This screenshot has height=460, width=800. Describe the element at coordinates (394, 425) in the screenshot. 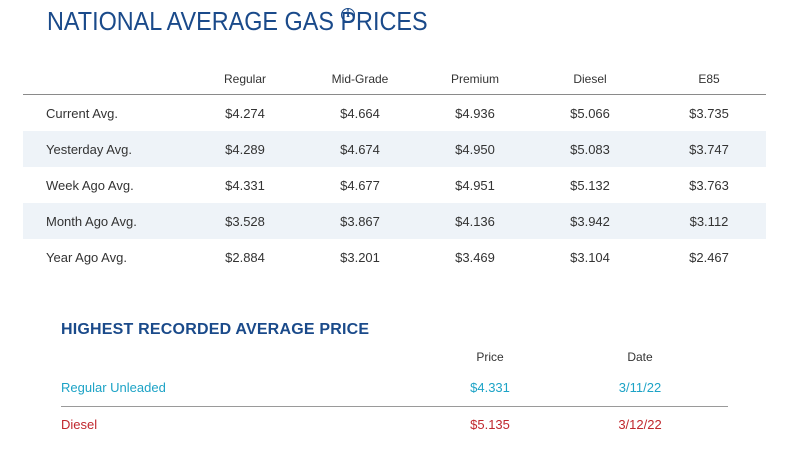

I see `record-row-diesel: Diesel $5.135 3/12/22` at that location.